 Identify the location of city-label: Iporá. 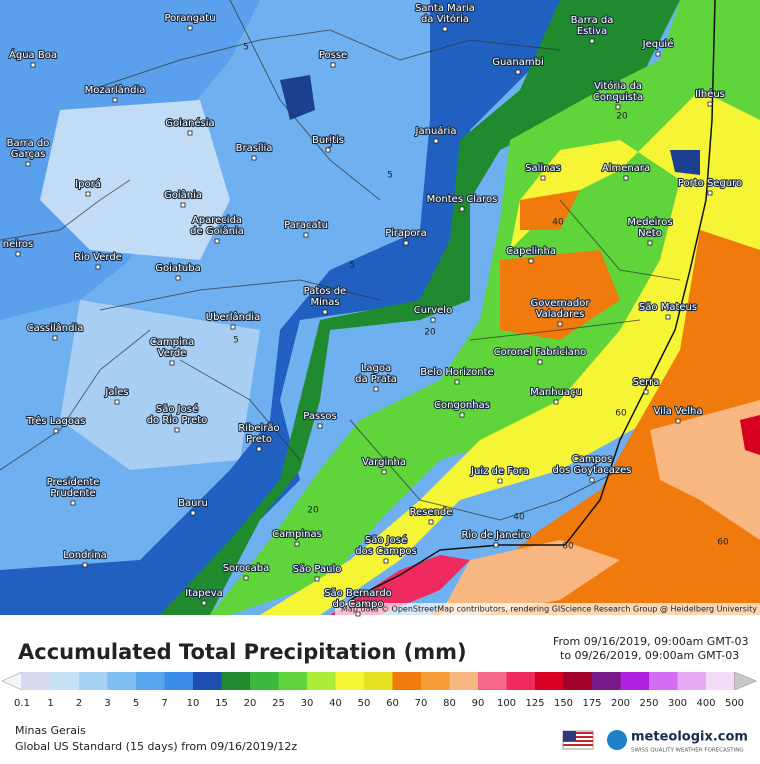
(88, 184).